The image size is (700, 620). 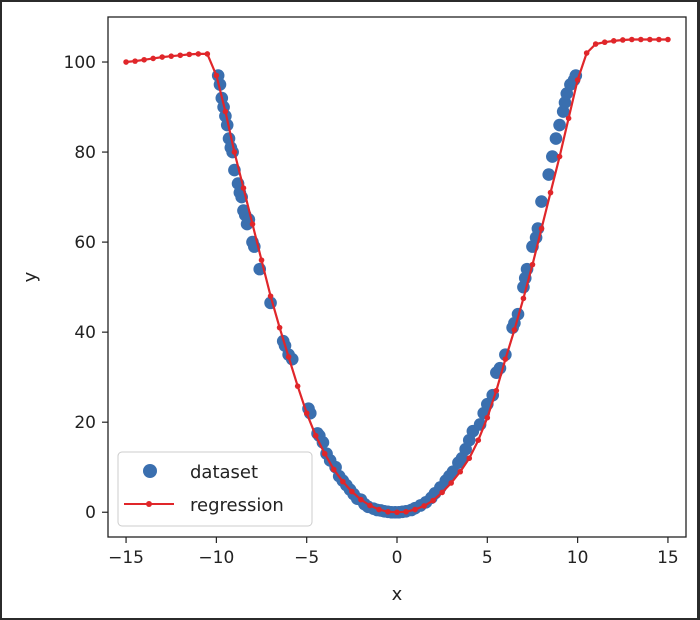 What do you see at coordinates (126, 558) in the screenshot?
I see `x-tick-label: −15` at bounding box center [126, 558].